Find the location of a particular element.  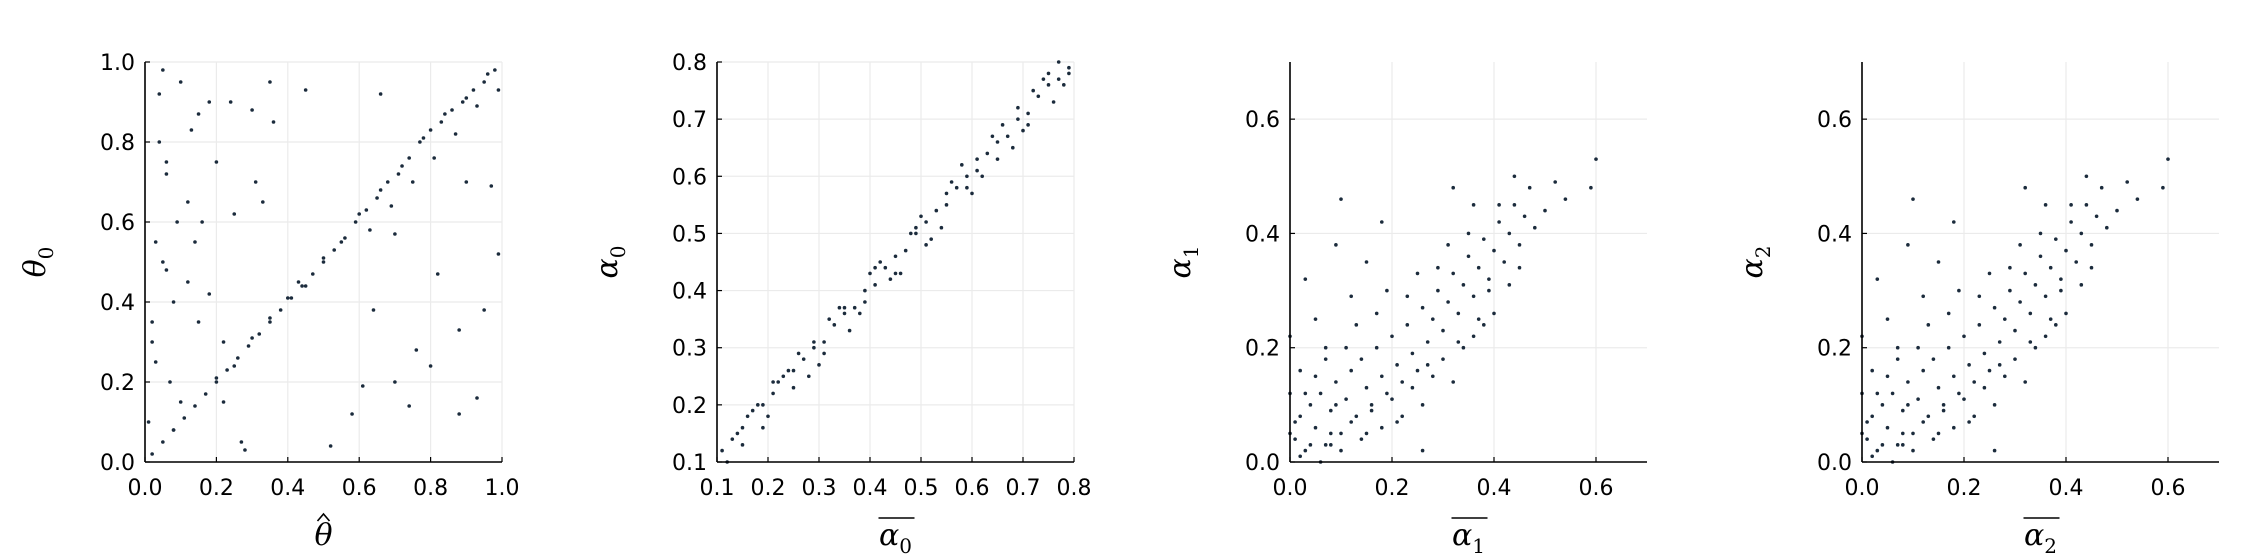

y-axis-label-symbol: α is located at coordinates (607, 268).